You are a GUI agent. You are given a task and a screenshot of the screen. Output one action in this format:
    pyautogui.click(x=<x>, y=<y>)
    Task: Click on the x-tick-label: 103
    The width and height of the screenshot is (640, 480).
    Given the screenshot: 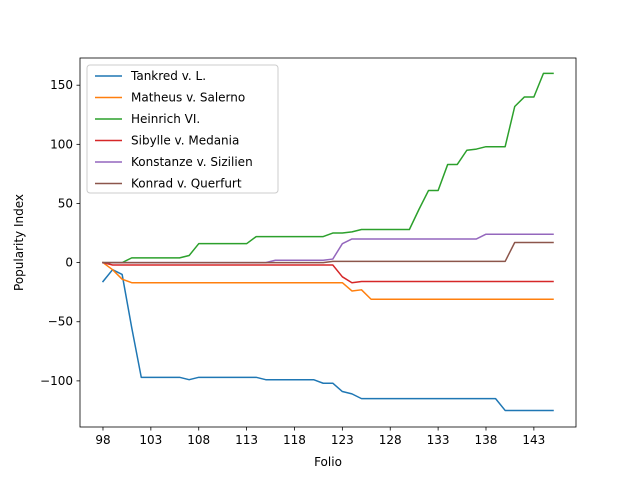 What is the action you would take?
    pyautogui.click(x=150, y=440)
    